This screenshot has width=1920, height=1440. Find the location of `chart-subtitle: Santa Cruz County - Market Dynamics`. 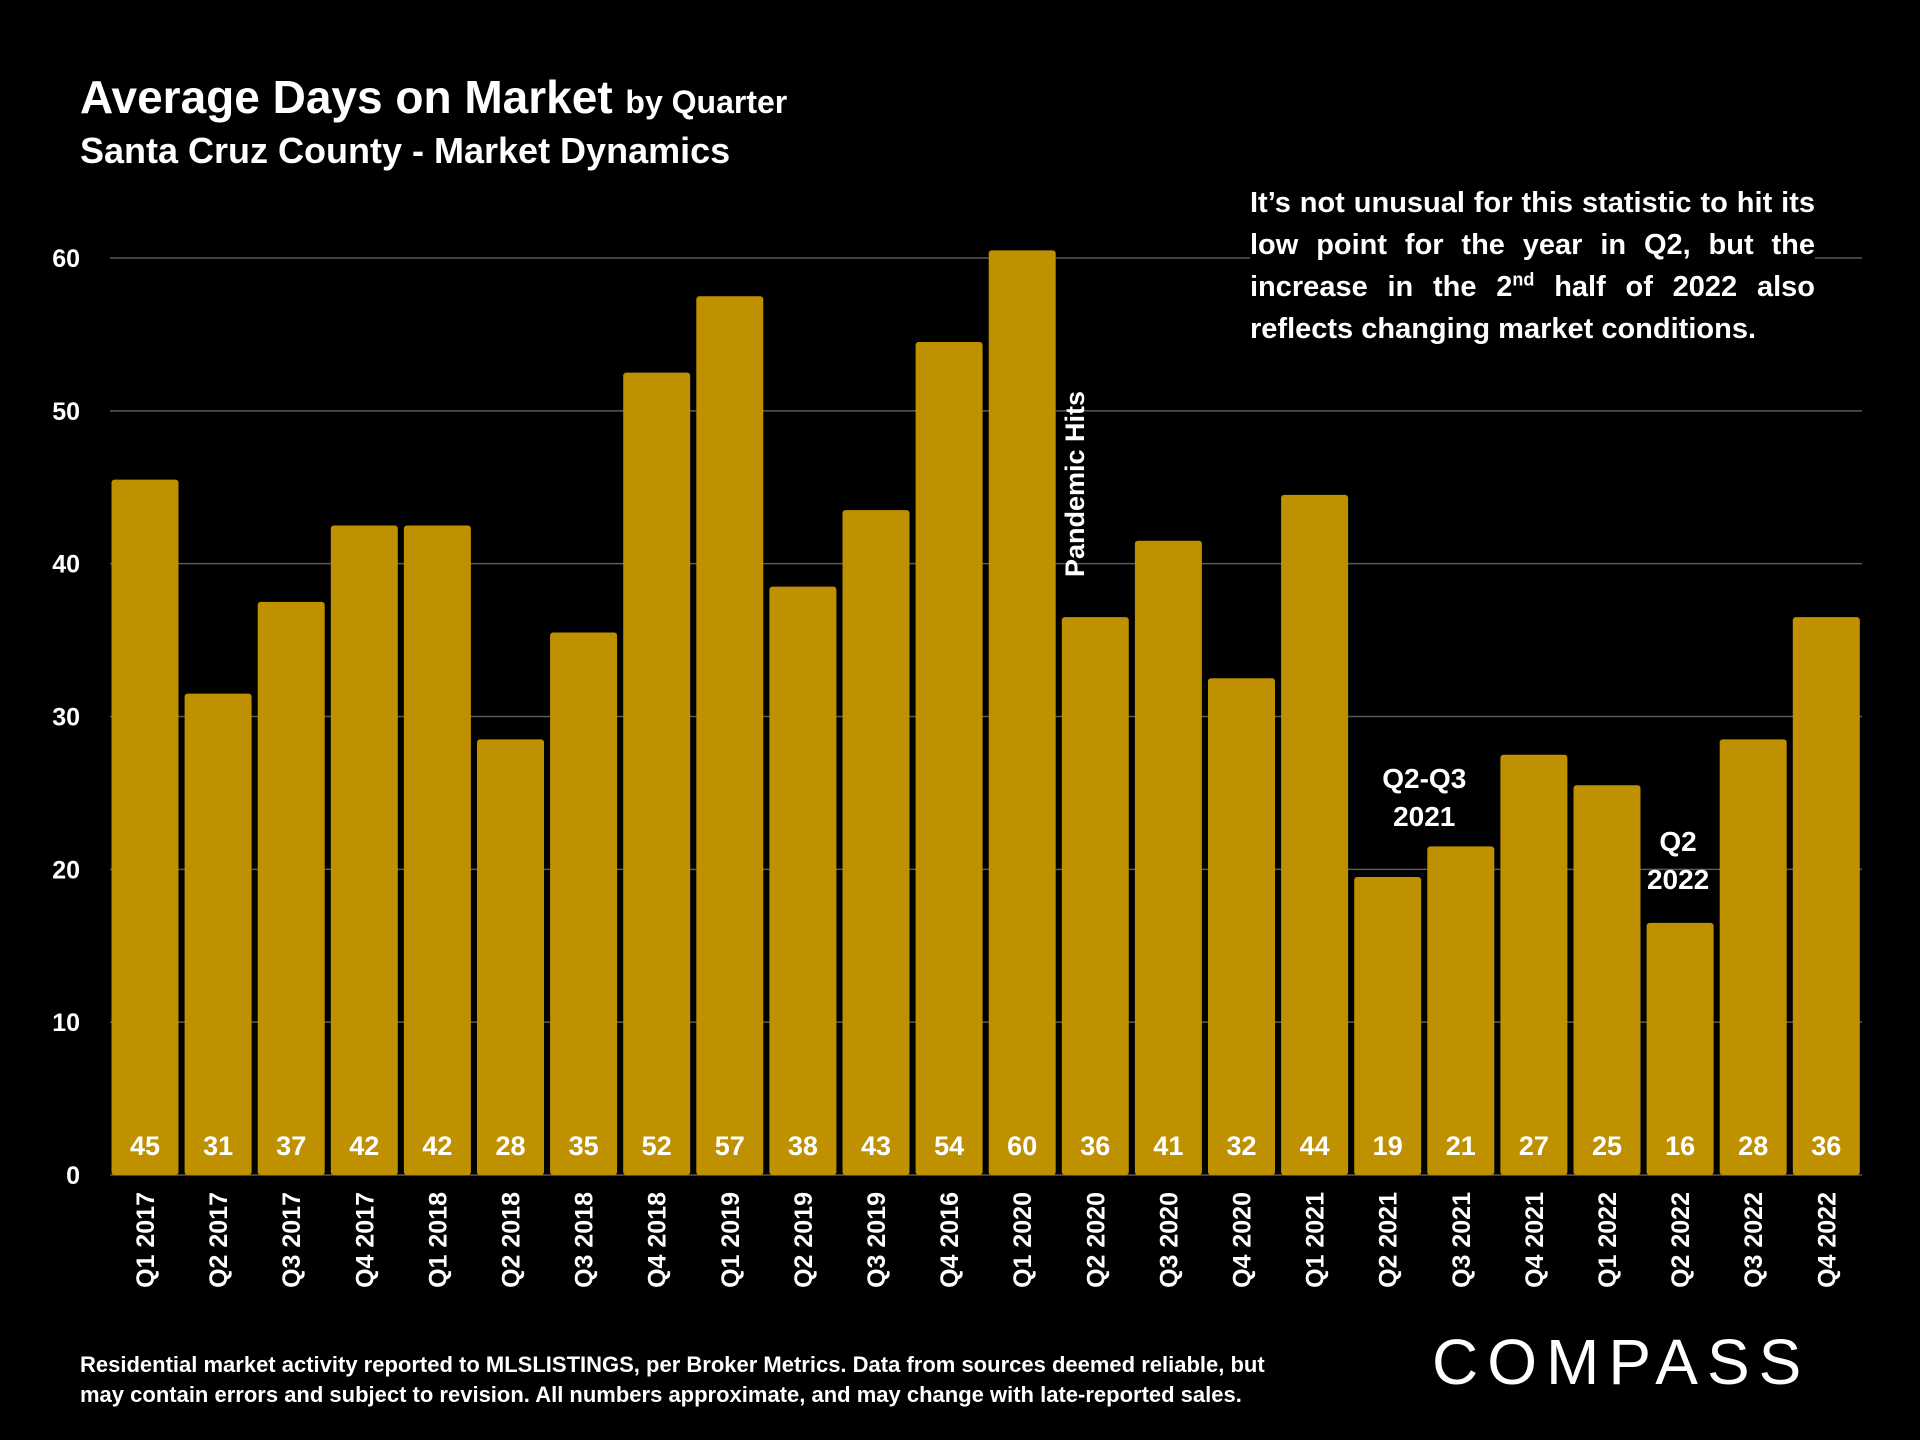

chart-subtitle: Santa Cruz County - Market Dynamics is located at coordinates (405, 150).